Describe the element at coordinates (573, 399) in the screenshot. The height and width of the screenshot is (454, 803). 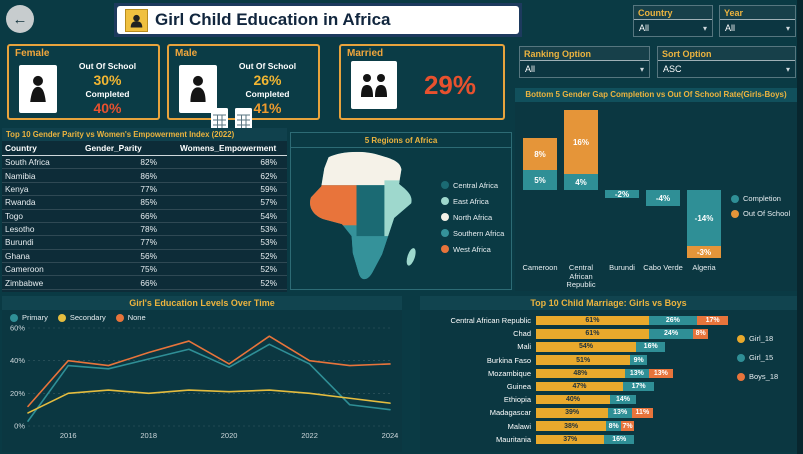
I see `bar-segment: 40%` at that location.